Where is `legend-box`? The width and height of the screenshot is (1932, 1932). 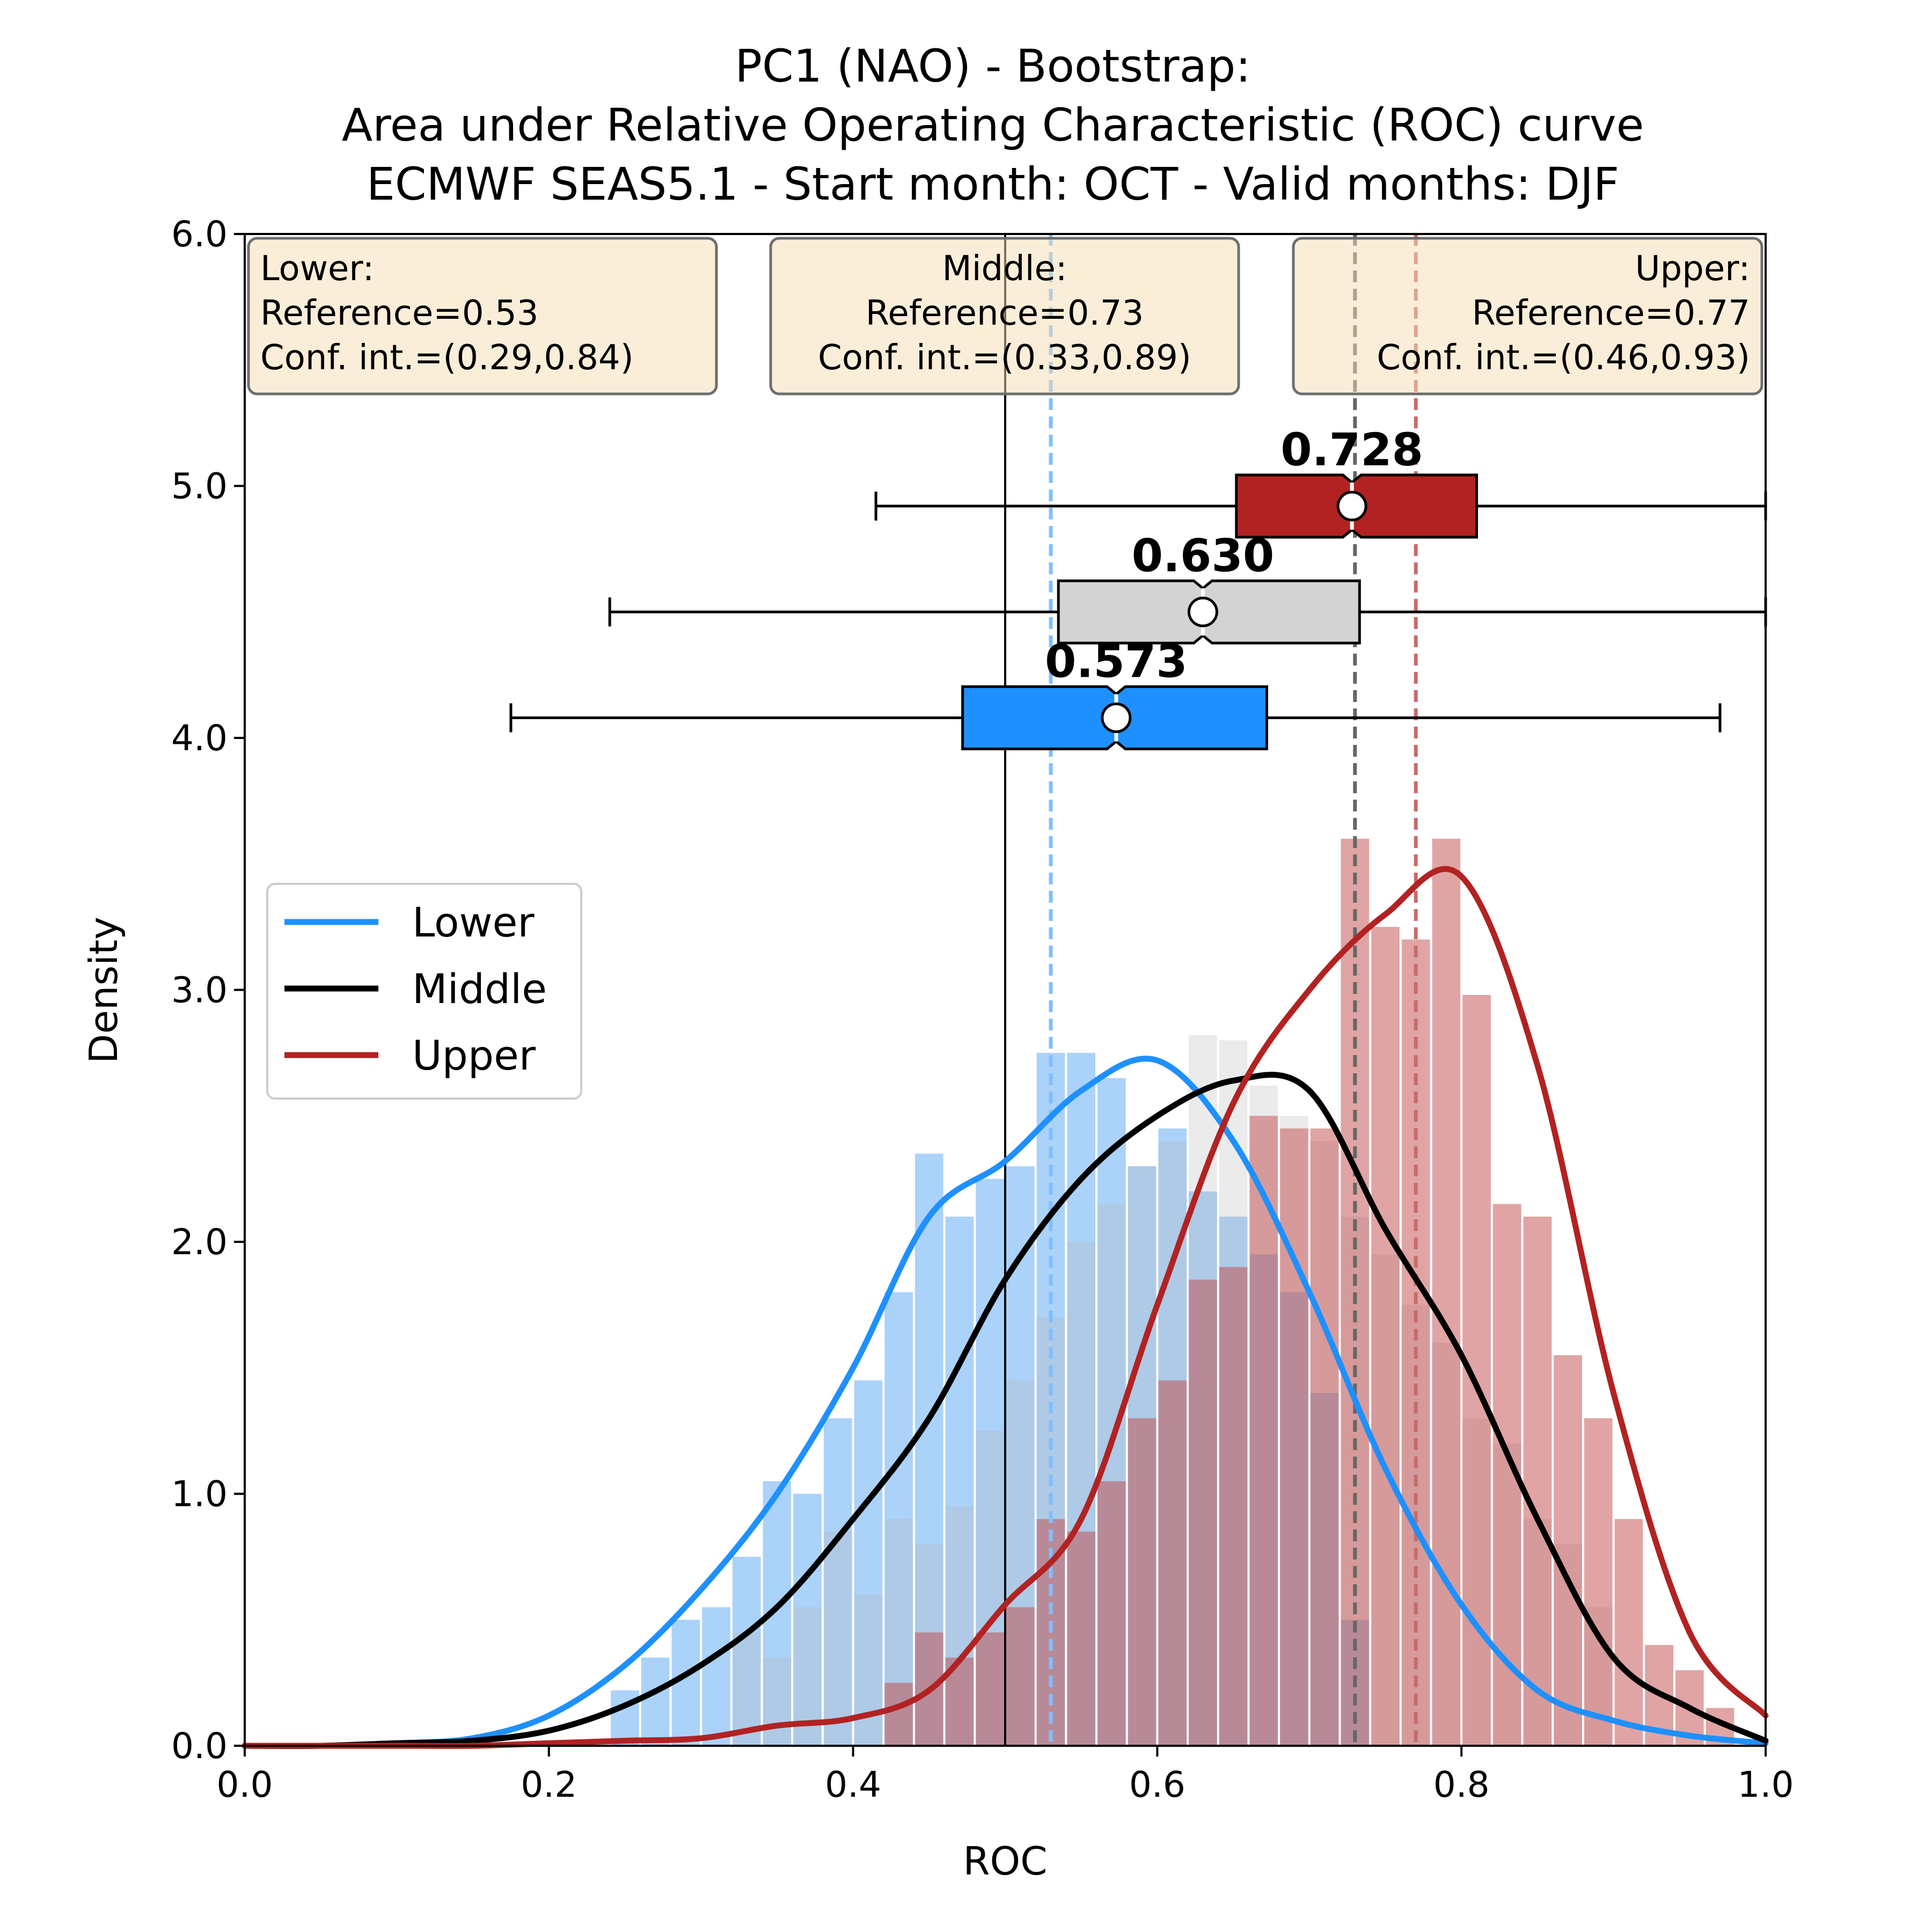
legend-box is located at coordinates (424, 991).